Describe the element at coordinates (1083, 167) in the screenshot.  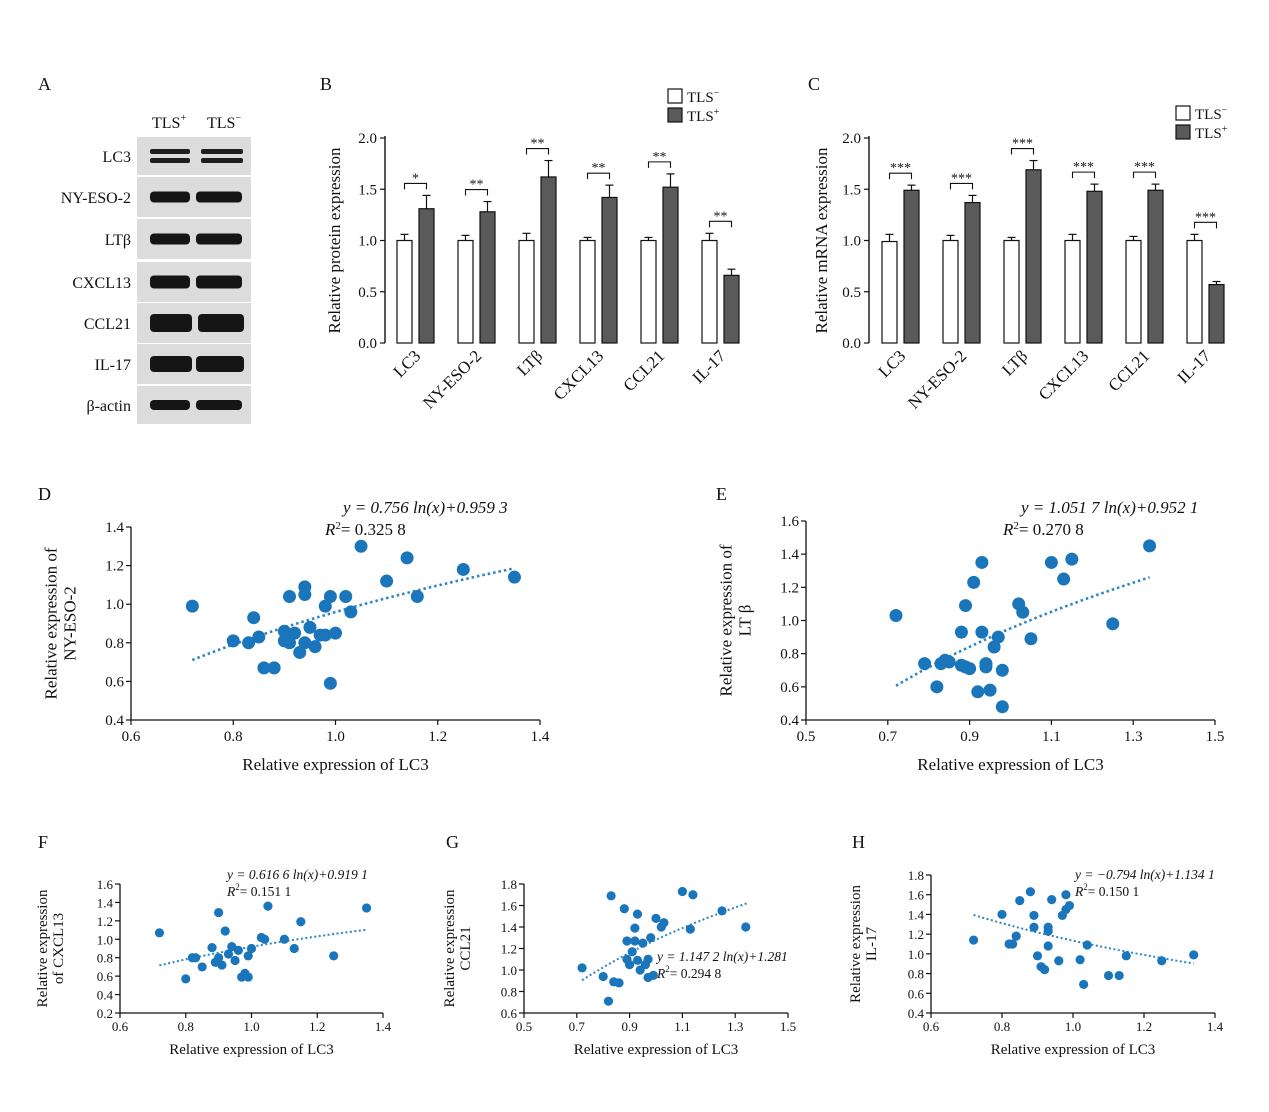
I see `significance-label: ***` at that location.